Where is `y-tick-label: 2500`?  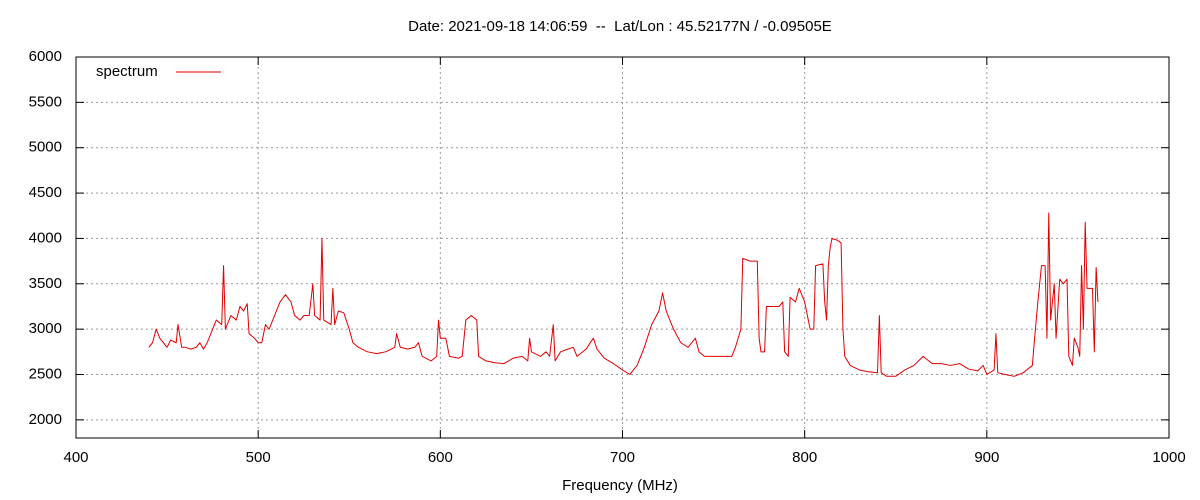 y-tick-label: 2500 is located at coordinates (45, 373).